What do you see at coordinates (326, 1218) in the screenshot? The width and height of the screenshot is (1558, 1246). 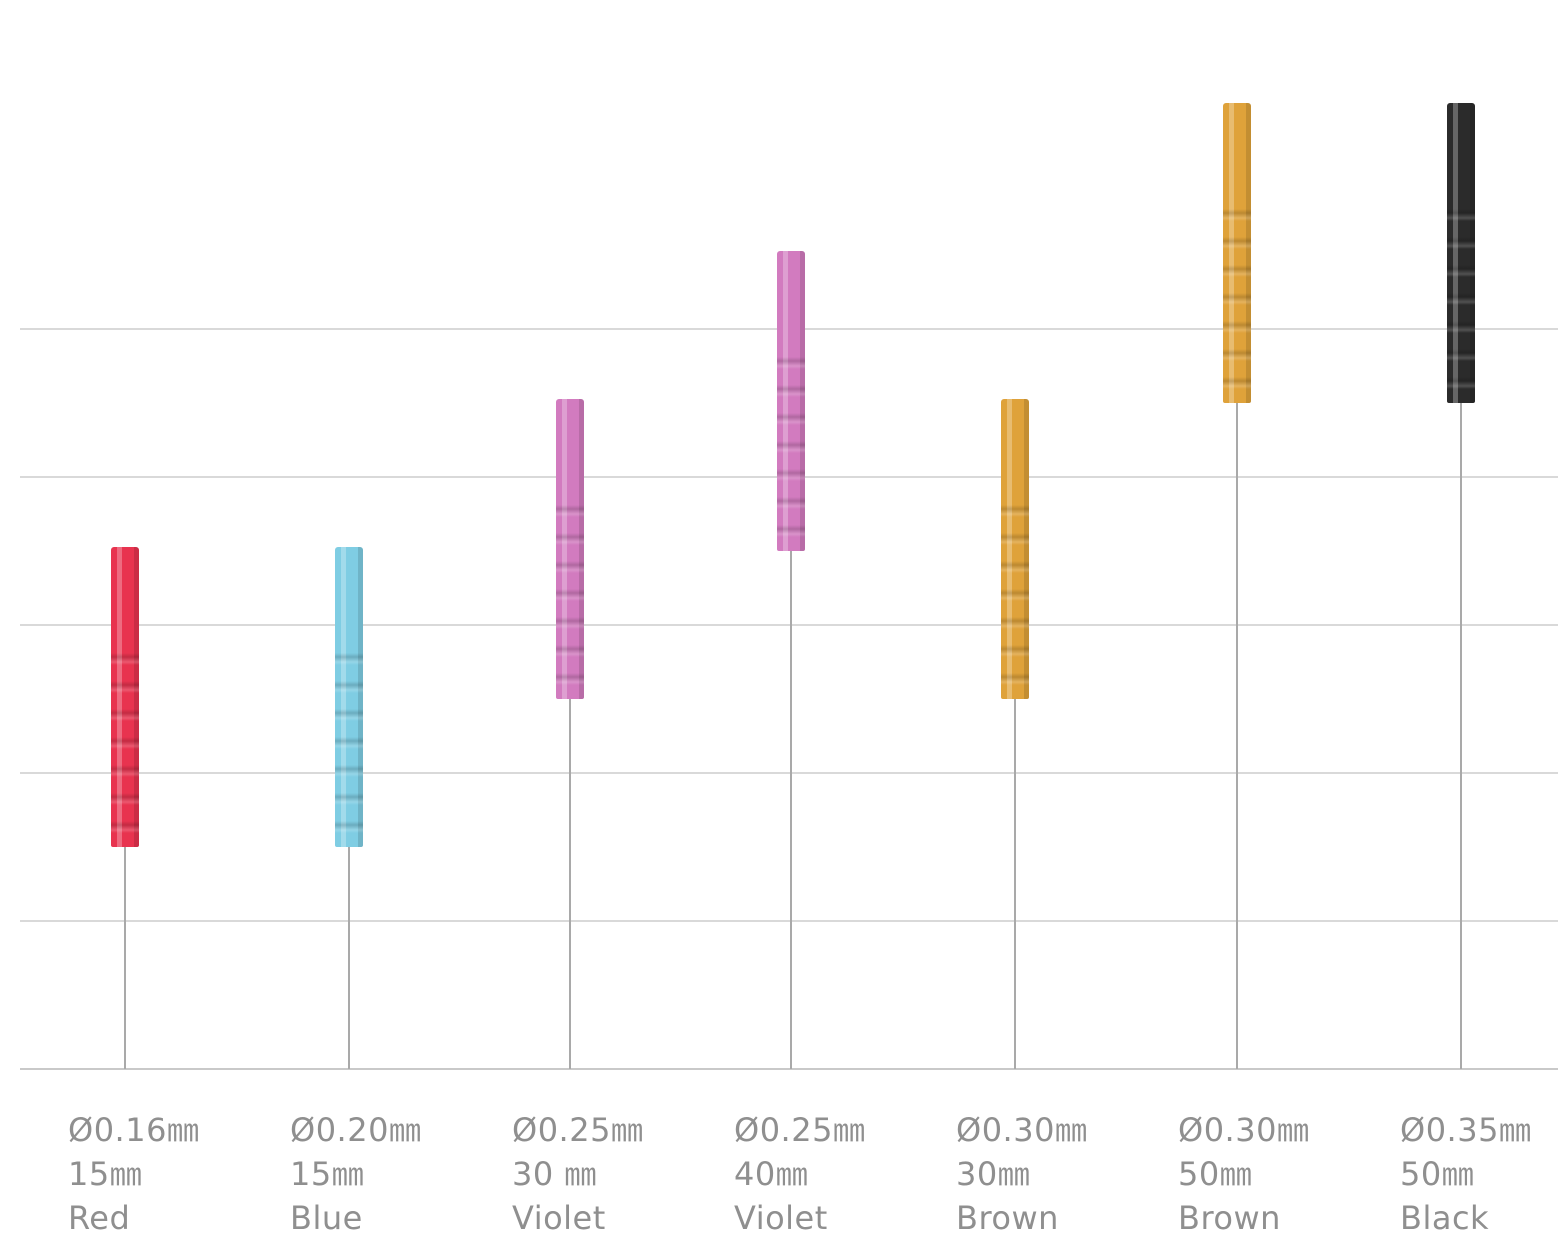 I see `needle-color-name: Blue` at bounding box center [326, 1218].